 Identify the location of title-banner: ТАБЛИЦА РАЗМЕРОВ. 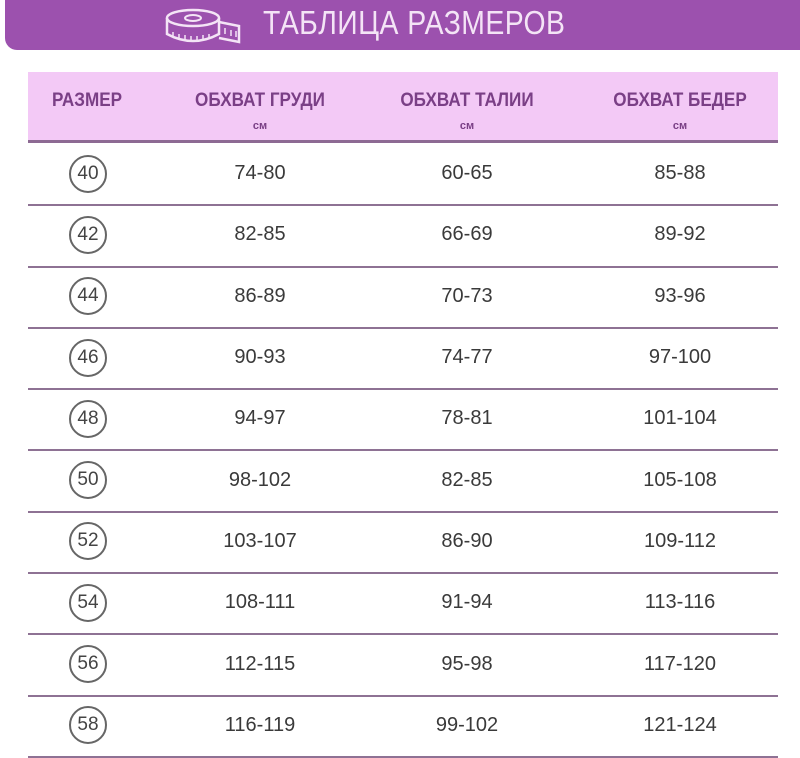
(402, 25).